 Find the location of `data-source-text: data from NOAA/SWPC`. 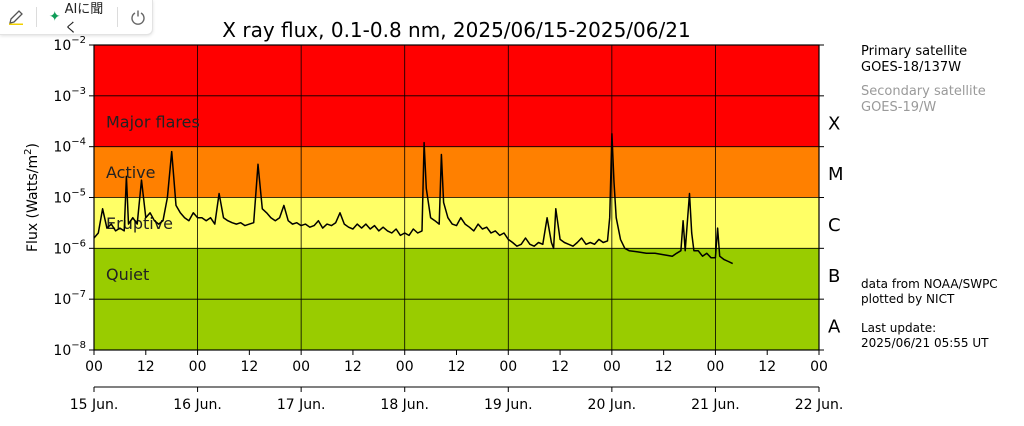

data-source-text: data from NOAA/SWPC is located at coordinates (929, 284).